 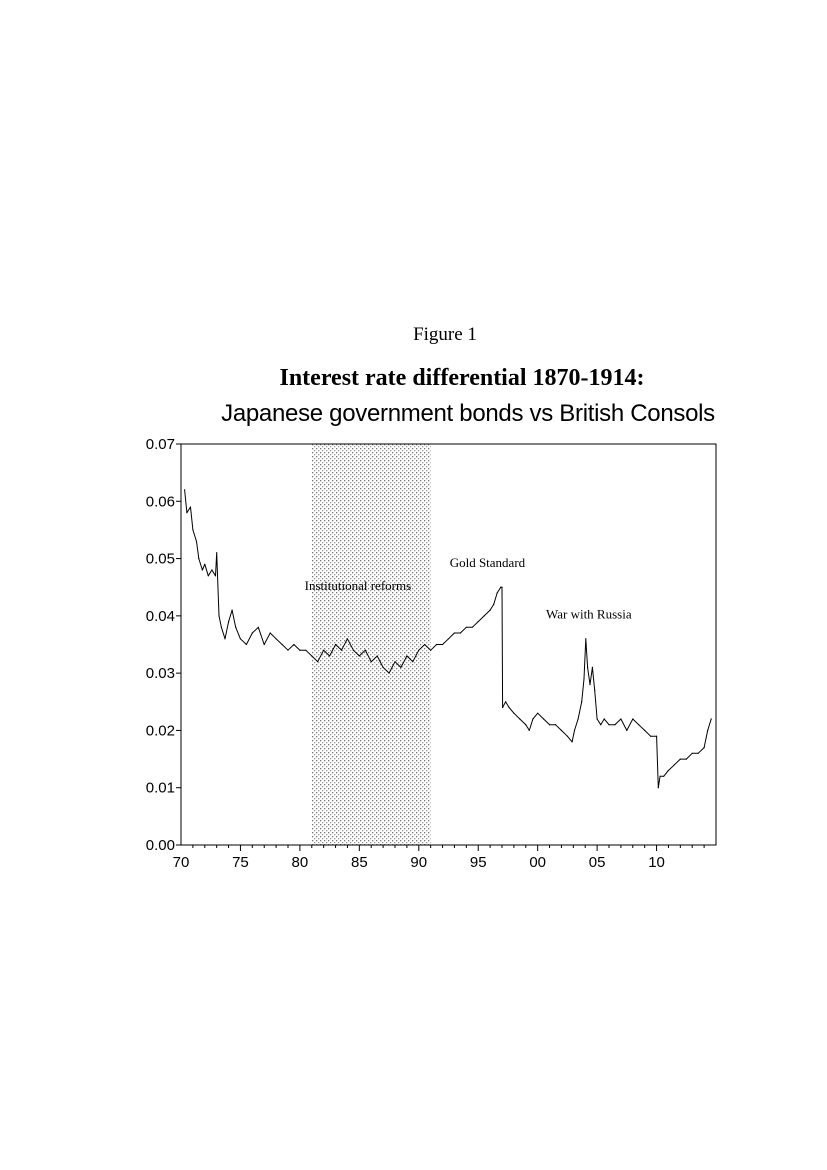 I want to click on x-tick-label: 80, so click(x=300, y=862).